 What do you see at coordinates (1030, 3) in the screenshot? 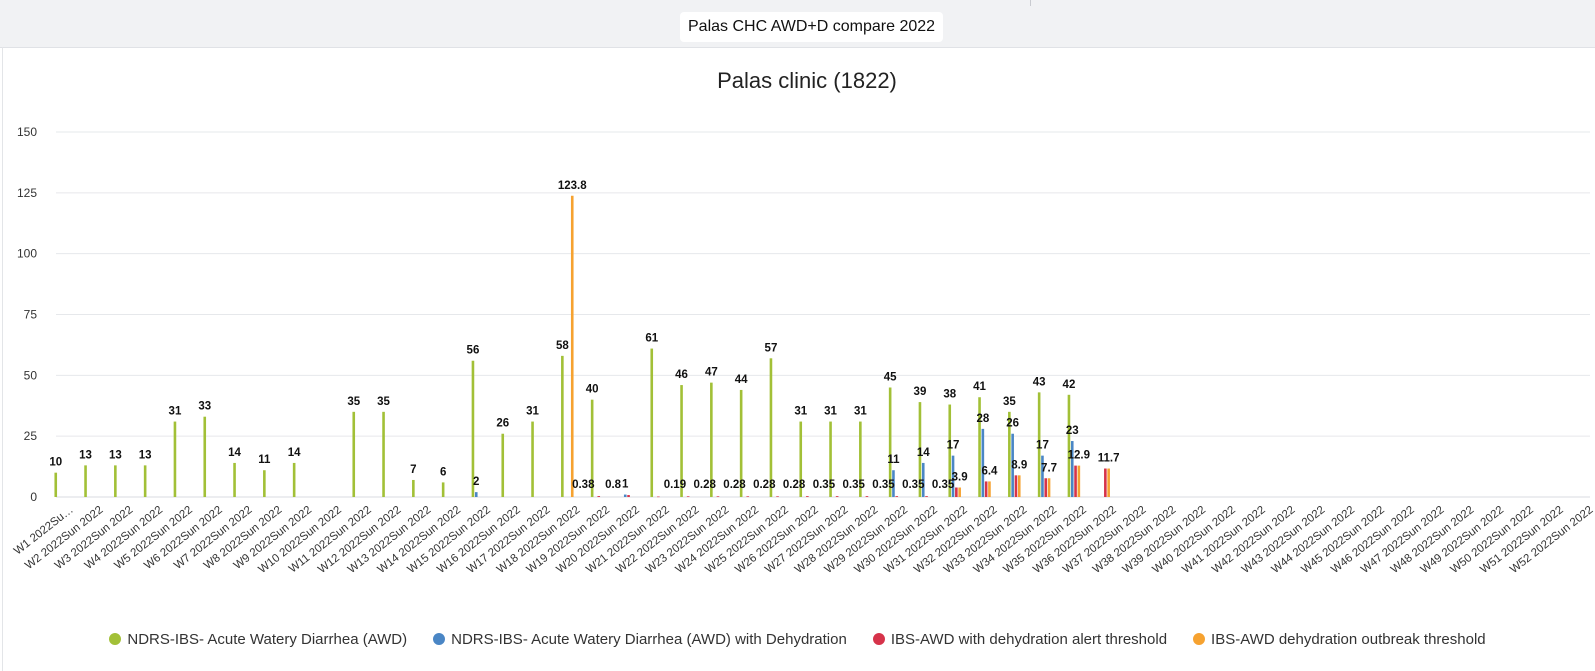
I see `header-divider` at bounding box center [1030, 3].